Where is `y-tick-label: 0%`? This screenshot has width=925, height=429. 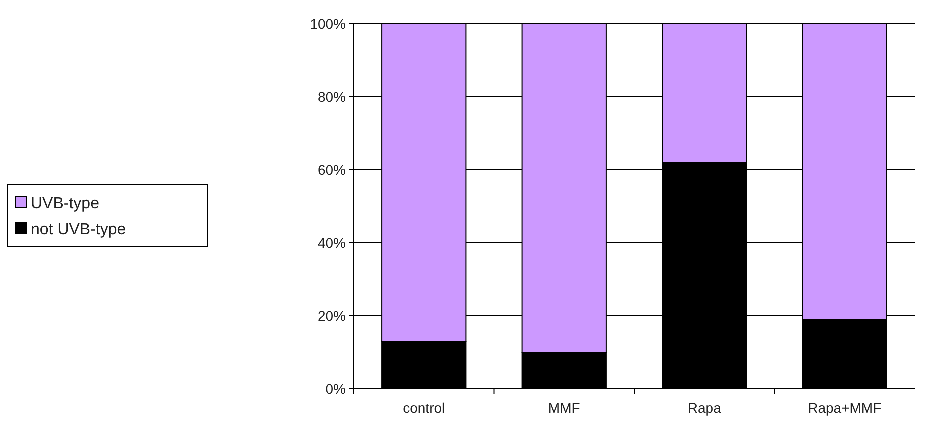
y-tick-label: 0% is located at coordinates (336, 388).